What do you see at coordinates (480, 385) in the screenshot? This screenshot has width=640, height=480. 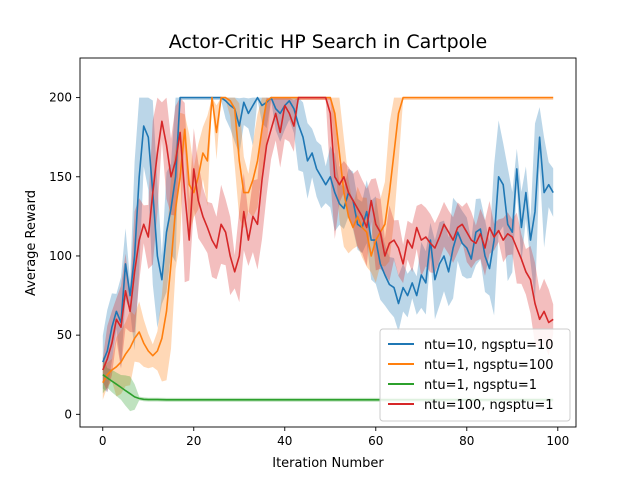 I see `legend-entry-label: ntu=1, ngsptu=1` at bounding box center [480, 385].